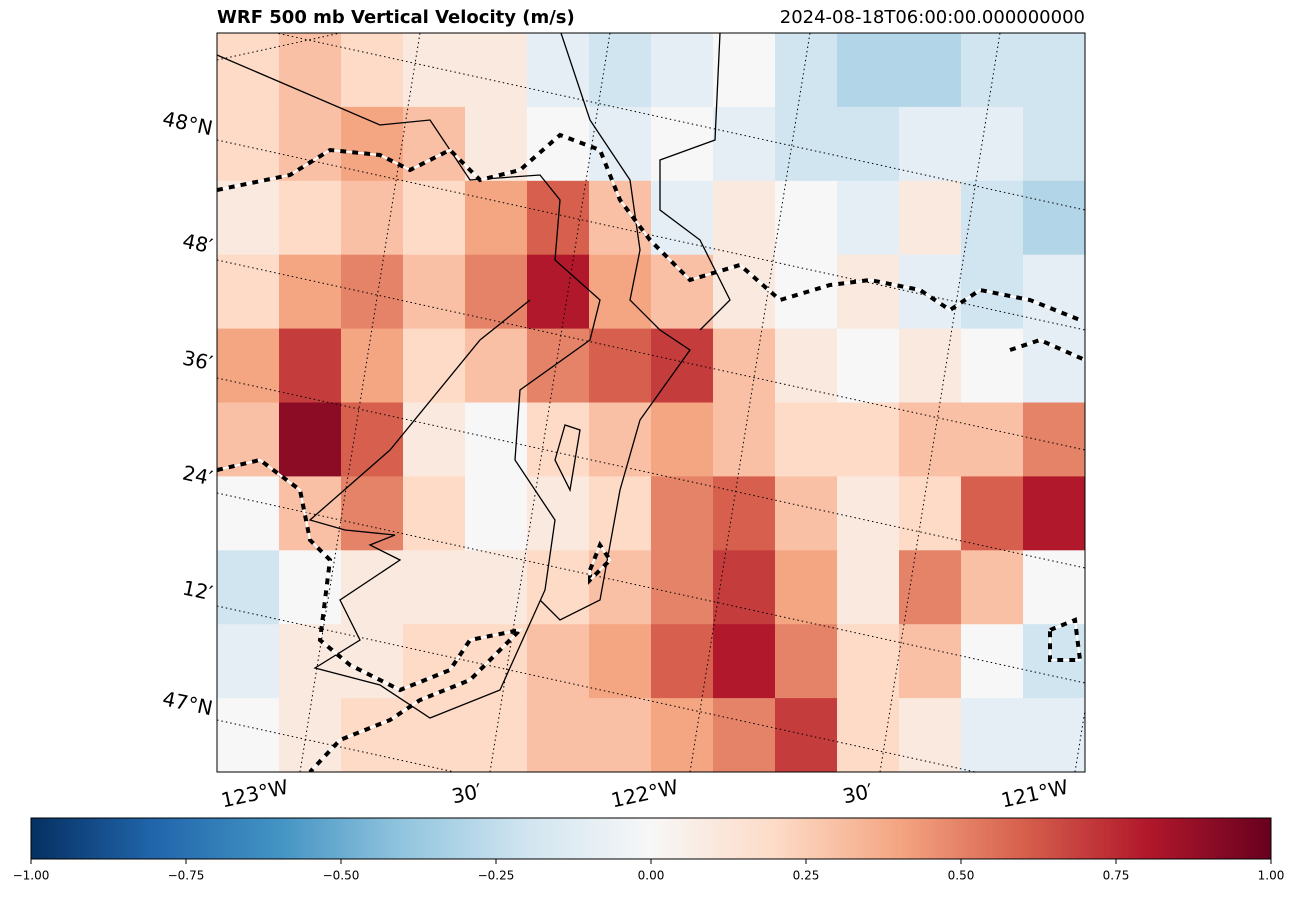  What do you see at coordinates (1035, 794) in the screenshot?
I see `lon-label: 121°W` at bounding box center [1035, 794].